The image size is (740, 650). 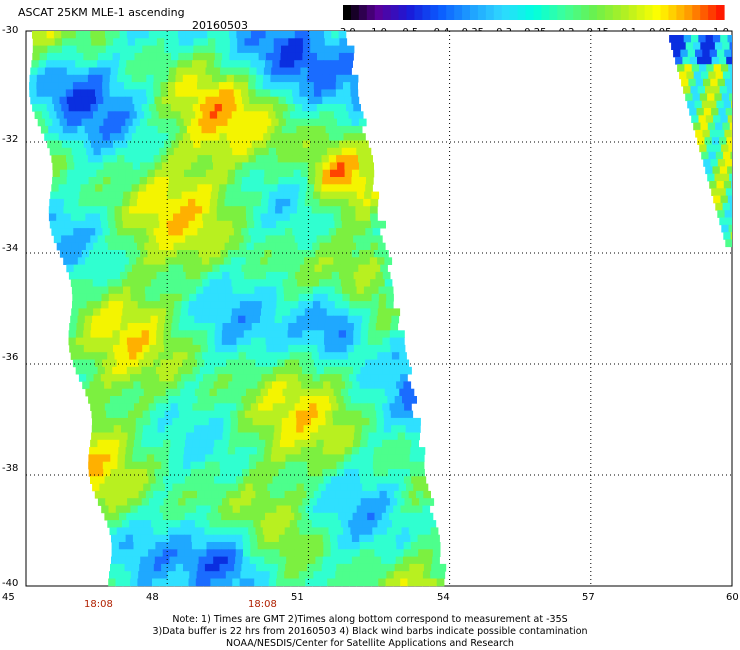 What do you see at coordinates (10, 30) in the screenshot?
I see `lat-label: -30` at bounding box center [10, 30].